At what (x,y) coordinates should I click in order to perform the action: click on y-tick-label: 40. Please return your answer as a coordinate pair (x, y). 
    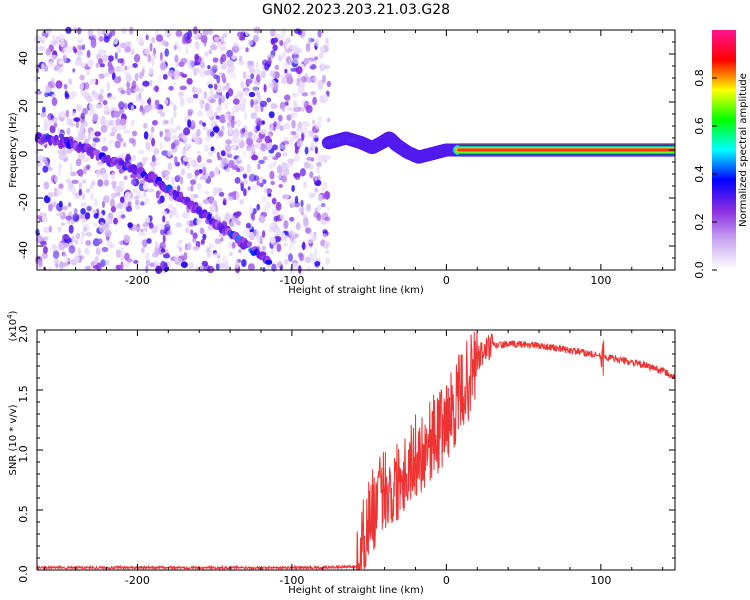
    Looking at the image, I should click on (23, 58).